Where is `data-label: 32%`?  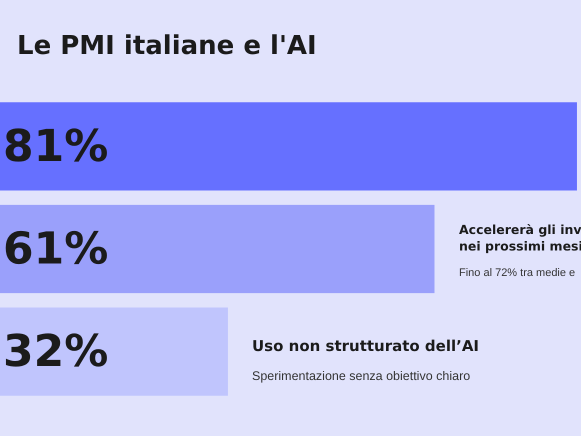
data-label: 32% is located at coordinates (55, 352).